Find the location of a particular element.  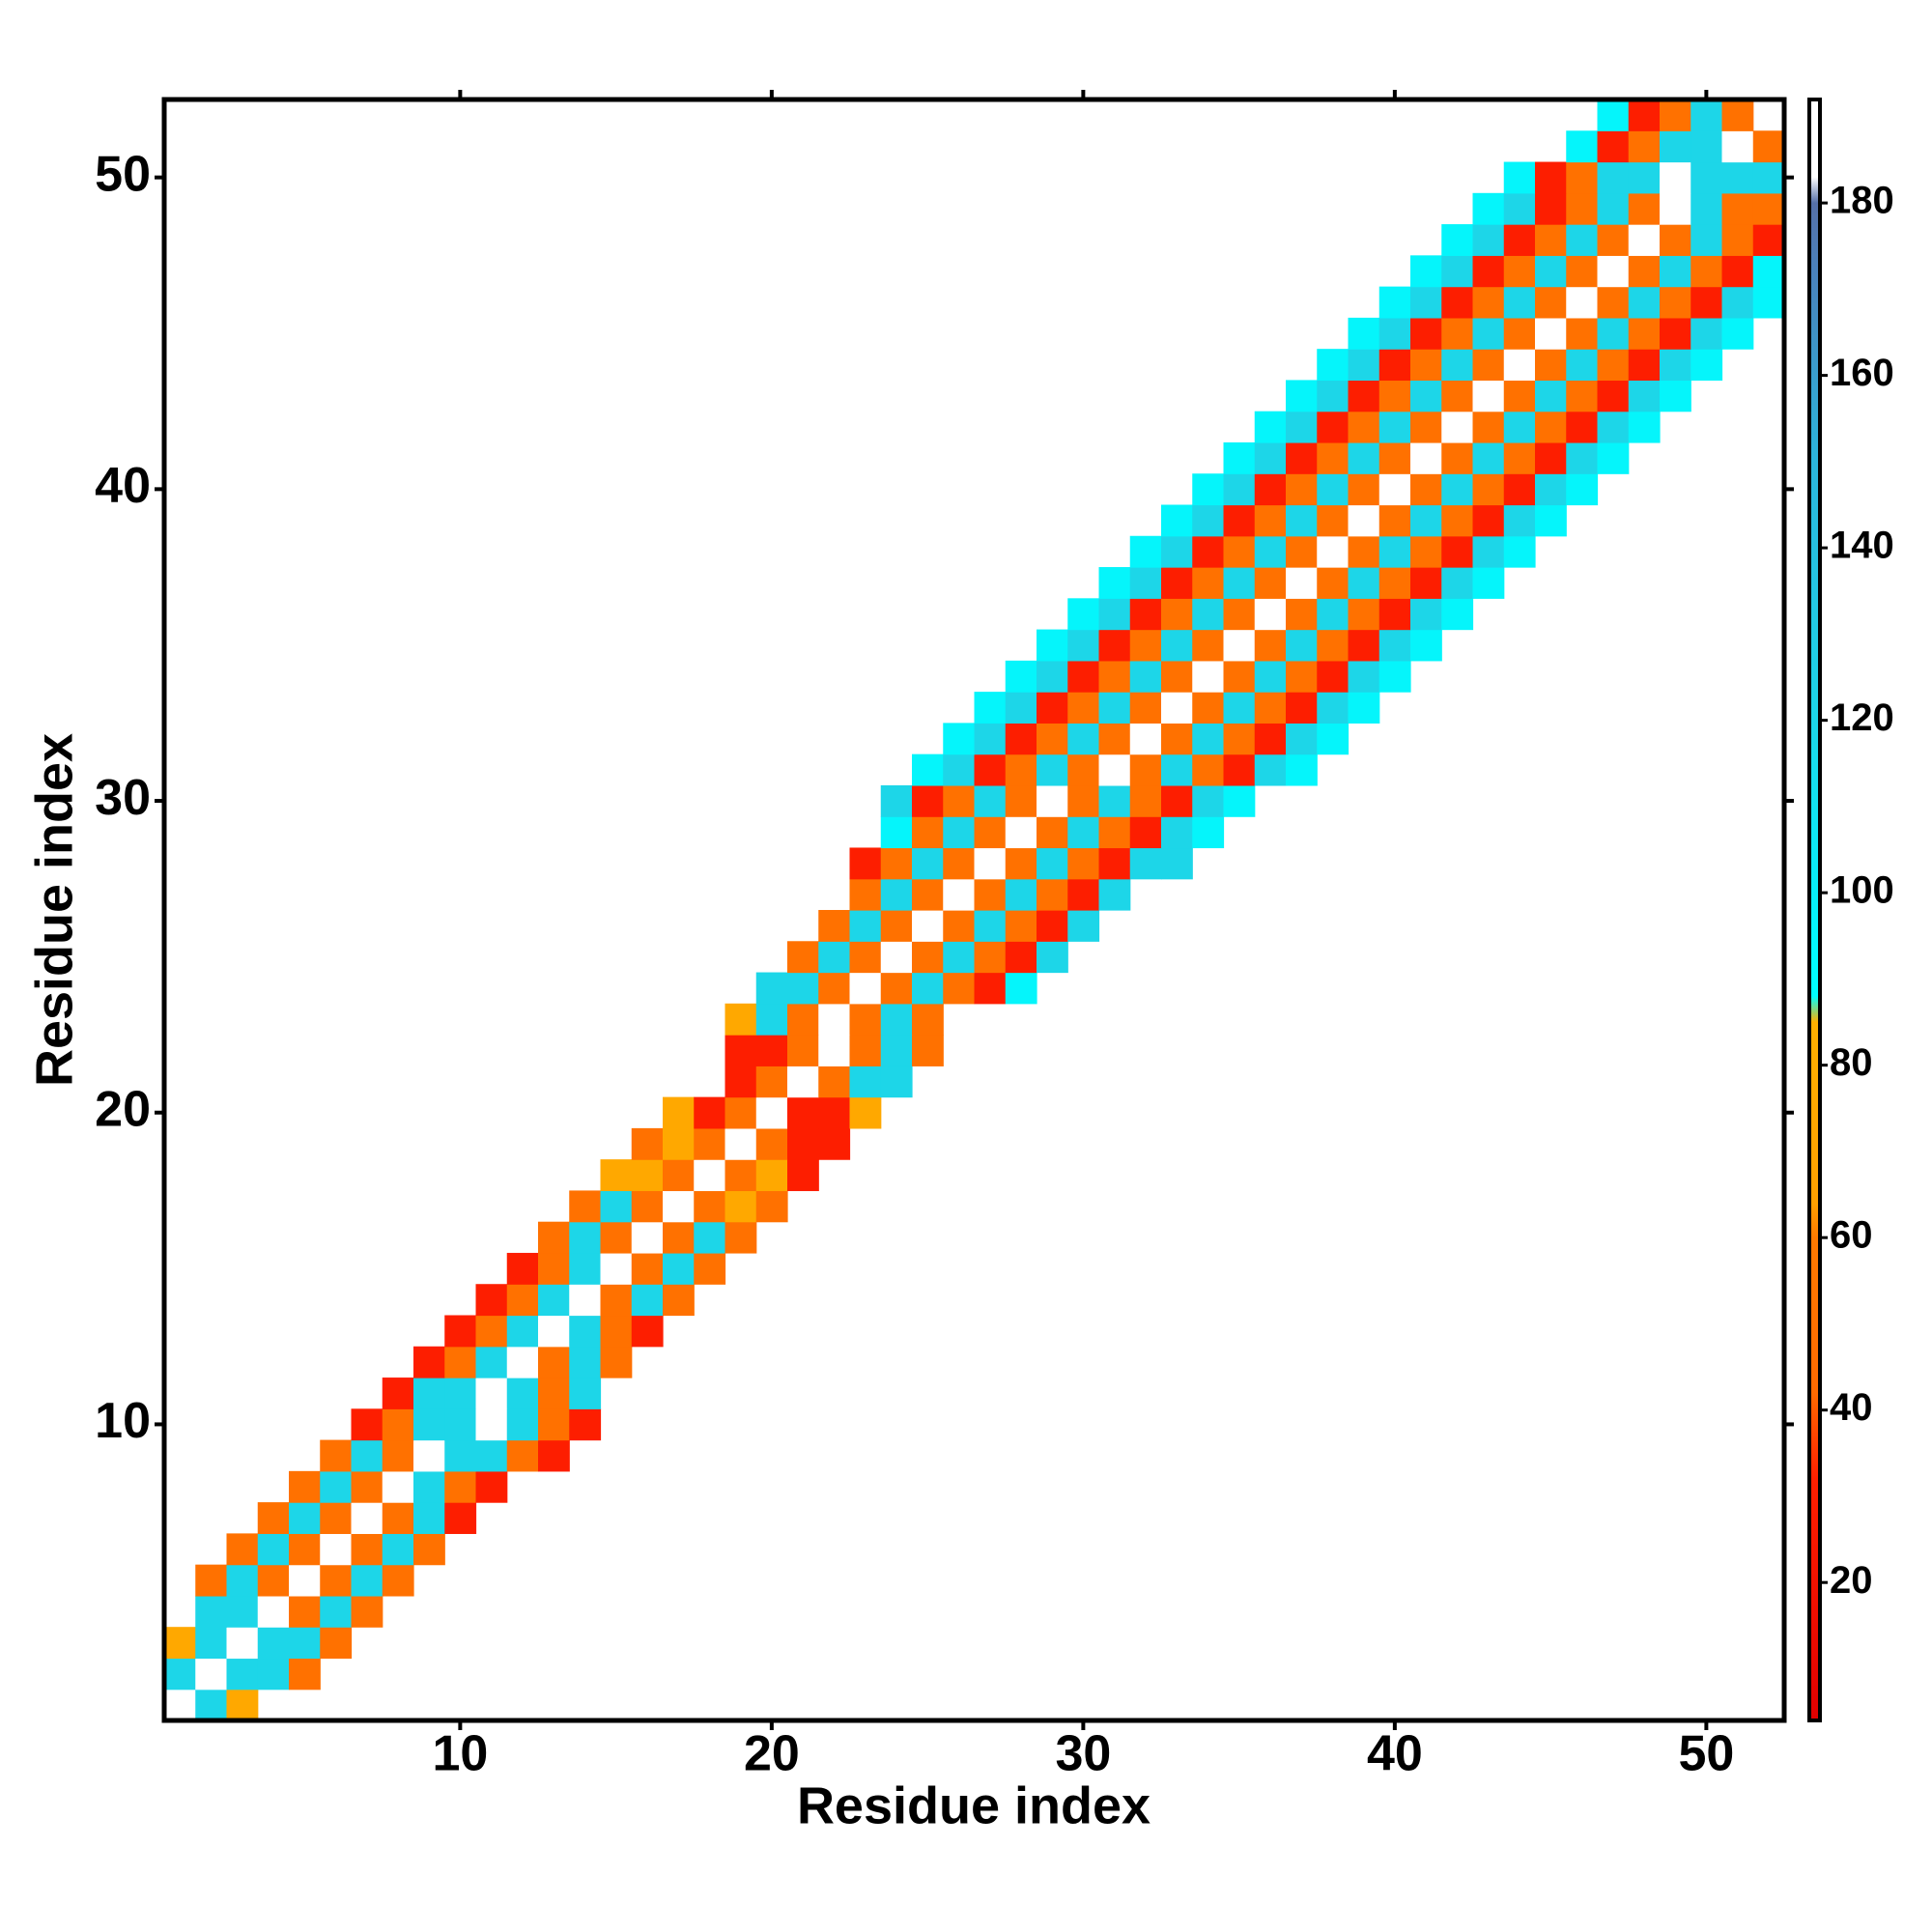

y-tick-label: 20 is located at coordinates (123, 1109).